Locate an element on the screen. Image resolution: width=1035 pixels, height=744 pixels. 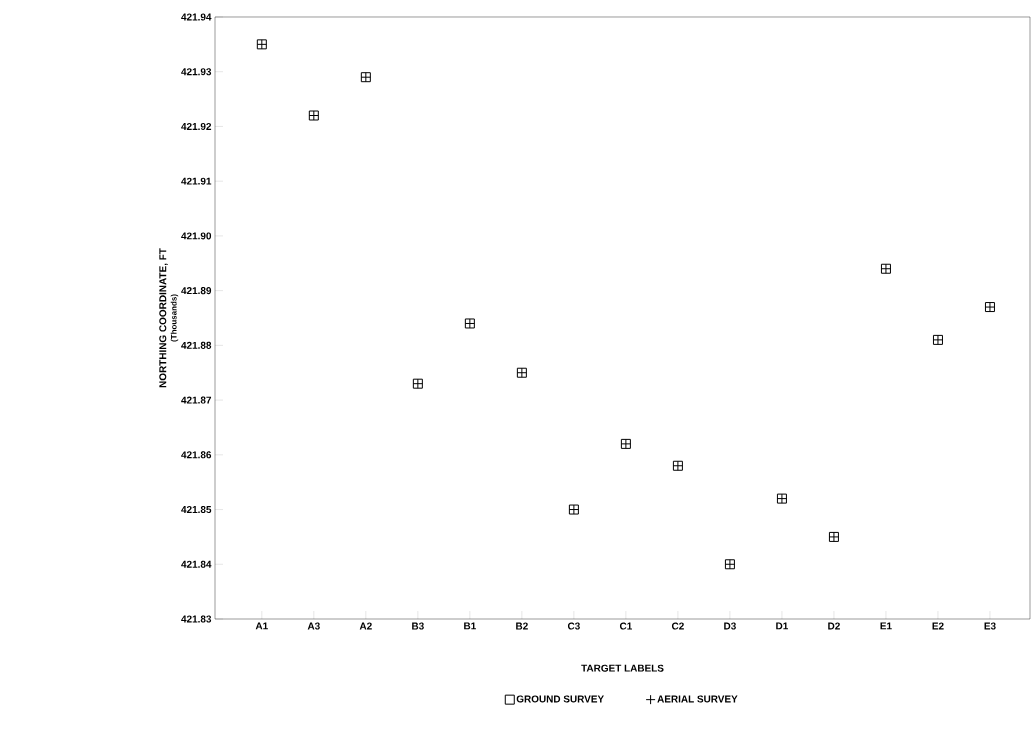
x-axis-title: TARGET LABELS is located at coordinates (622, 668).